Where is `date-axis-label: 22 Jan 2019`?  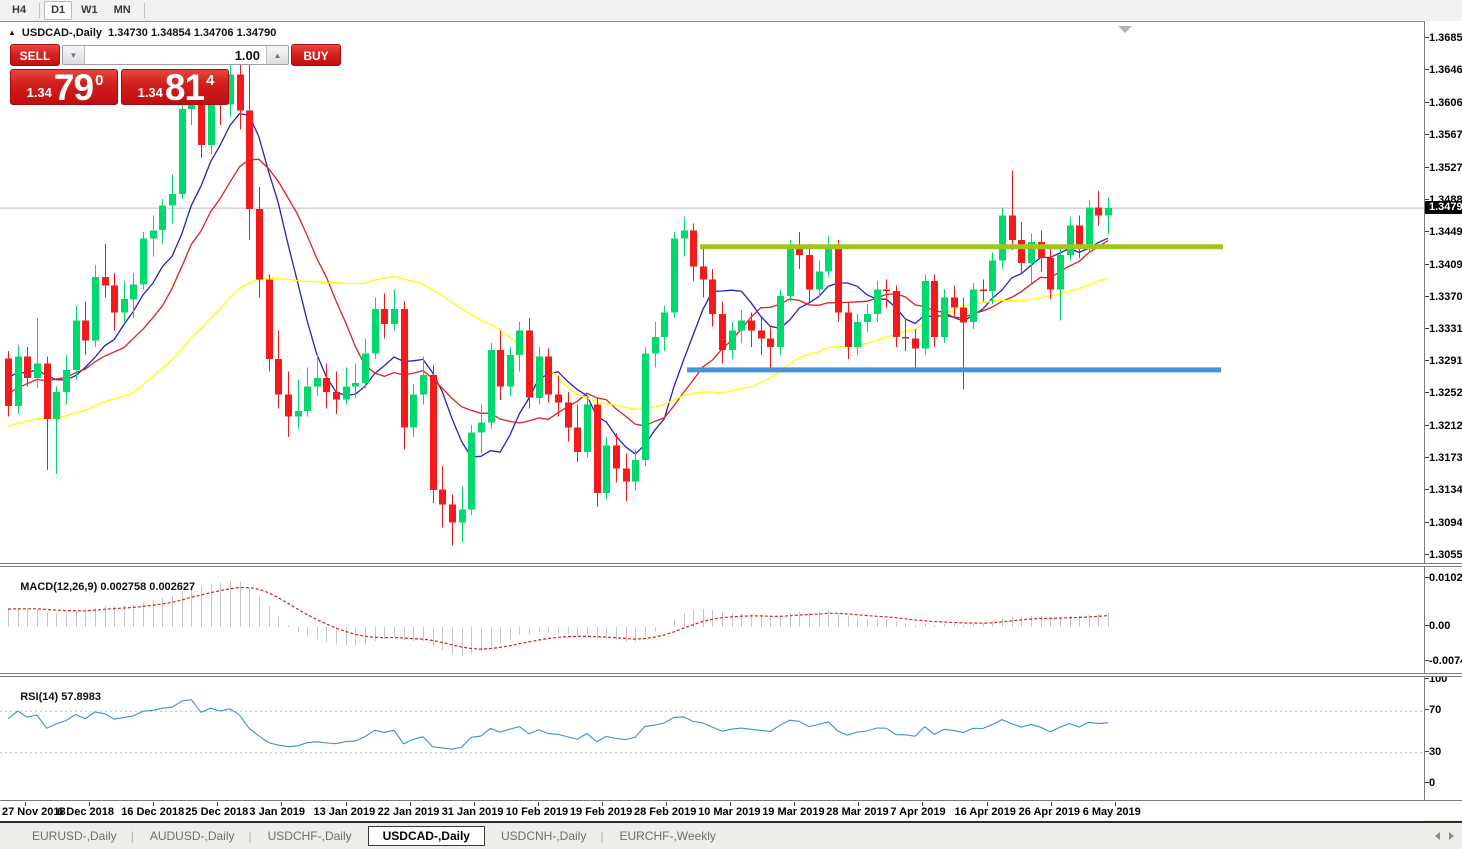
date-axis-label: 22 Jan 2019 is located at coordinates (408, 812).